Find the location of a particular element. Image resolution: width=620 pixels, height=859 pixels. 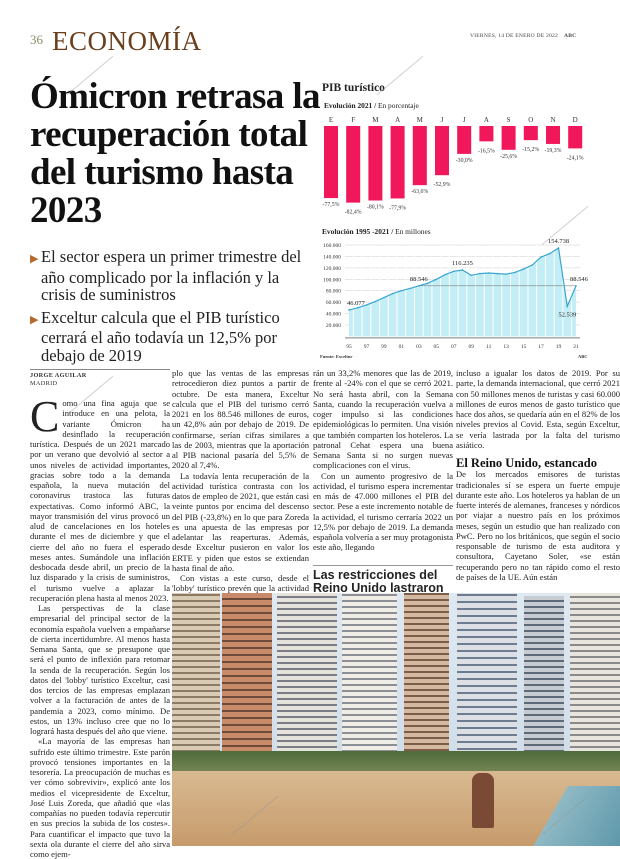

divider is located at coordinates (100, 369).